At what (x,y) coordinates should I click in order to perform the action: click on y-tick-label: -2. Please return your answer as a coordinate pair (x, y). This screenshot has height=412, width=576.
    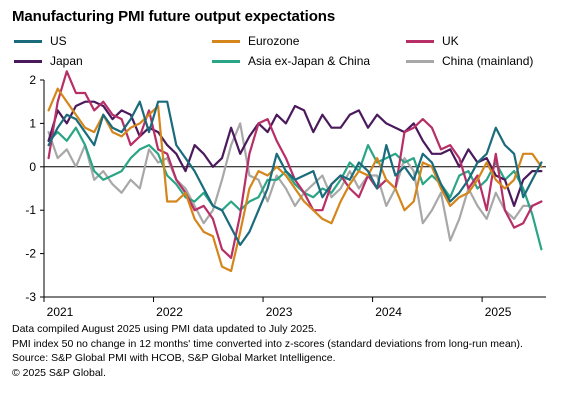
    Looking at the image, I should click on (30, 254).